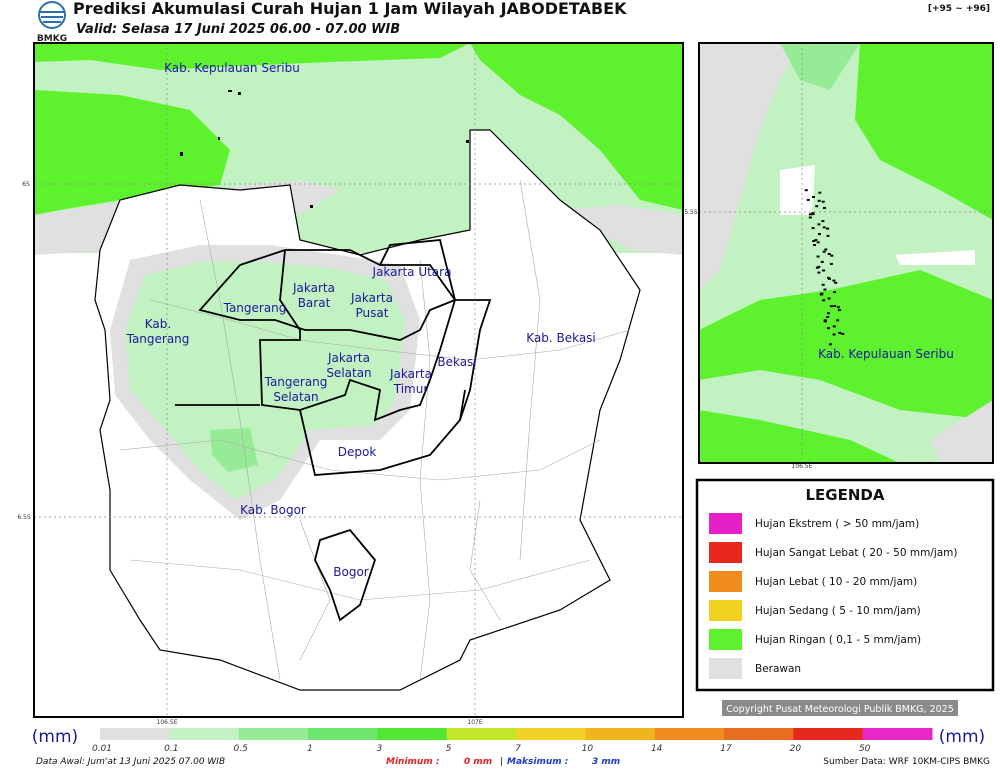  I want to click on legend-label: Hujan Sedang ( 5 - 10 mm/jam), so click(838, 611).